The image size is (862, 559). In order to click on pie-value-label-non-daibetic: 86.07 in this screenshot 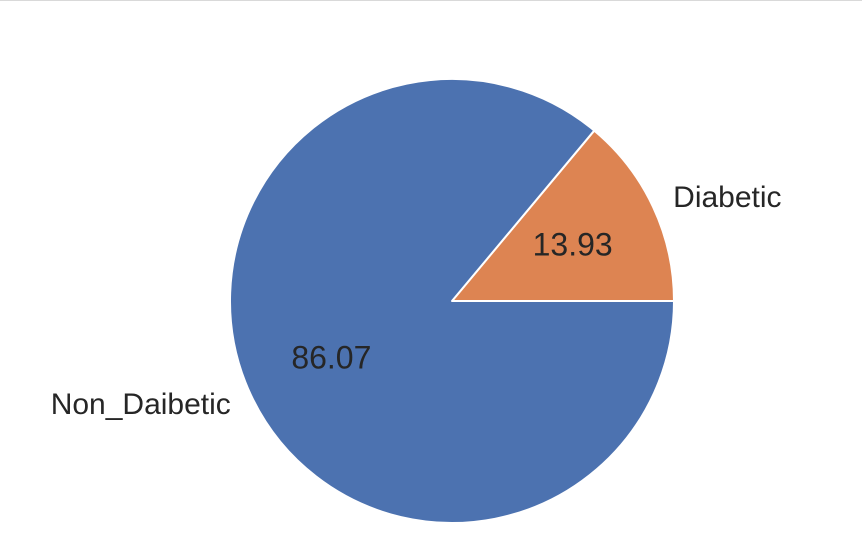, I will do `click(331, 357)`.